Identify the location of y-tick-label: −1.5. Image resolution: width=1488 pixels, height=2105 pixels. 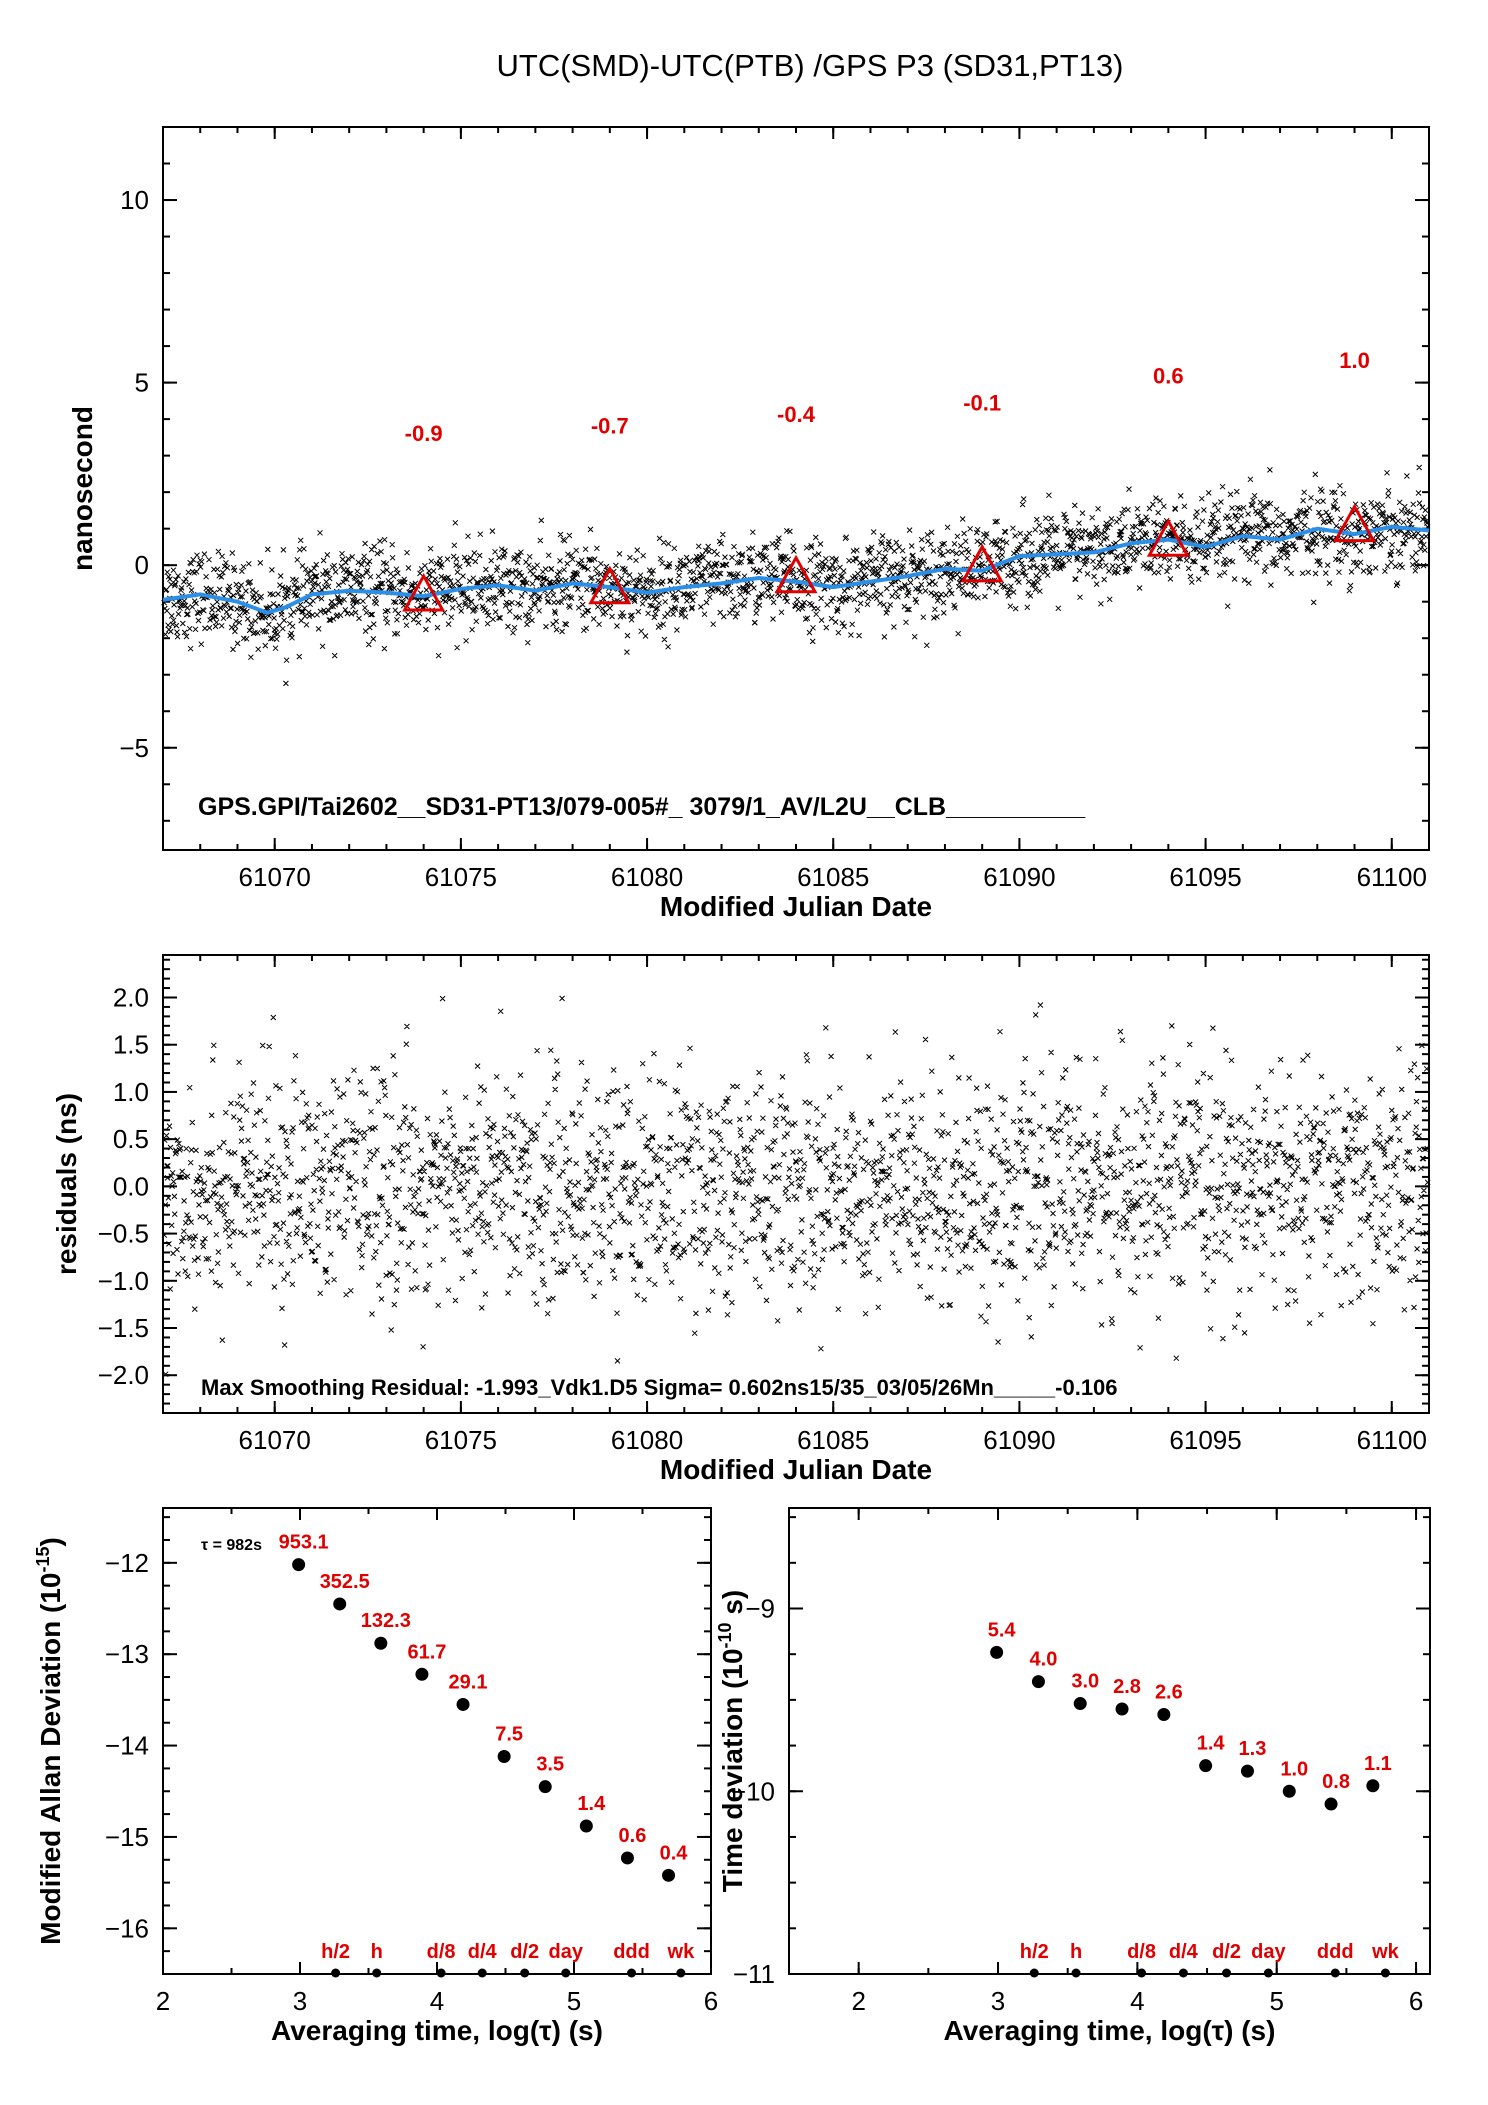
(123, 1328).